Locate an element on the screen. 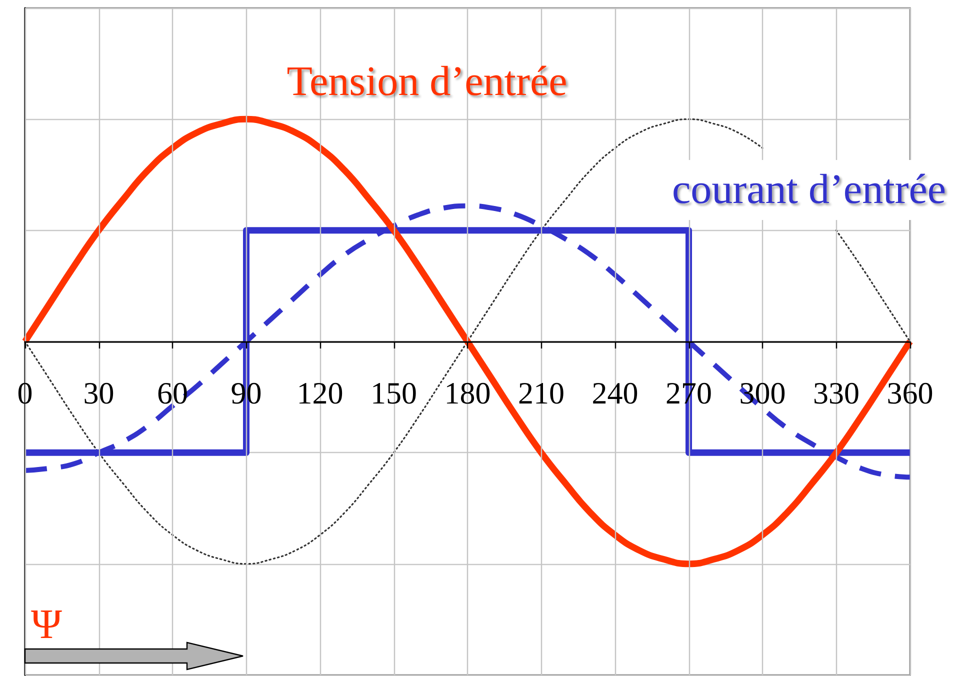 The width and height of the screenshot is (958, 676). x-tick-label: 180 is located at coordinates (467, 393).